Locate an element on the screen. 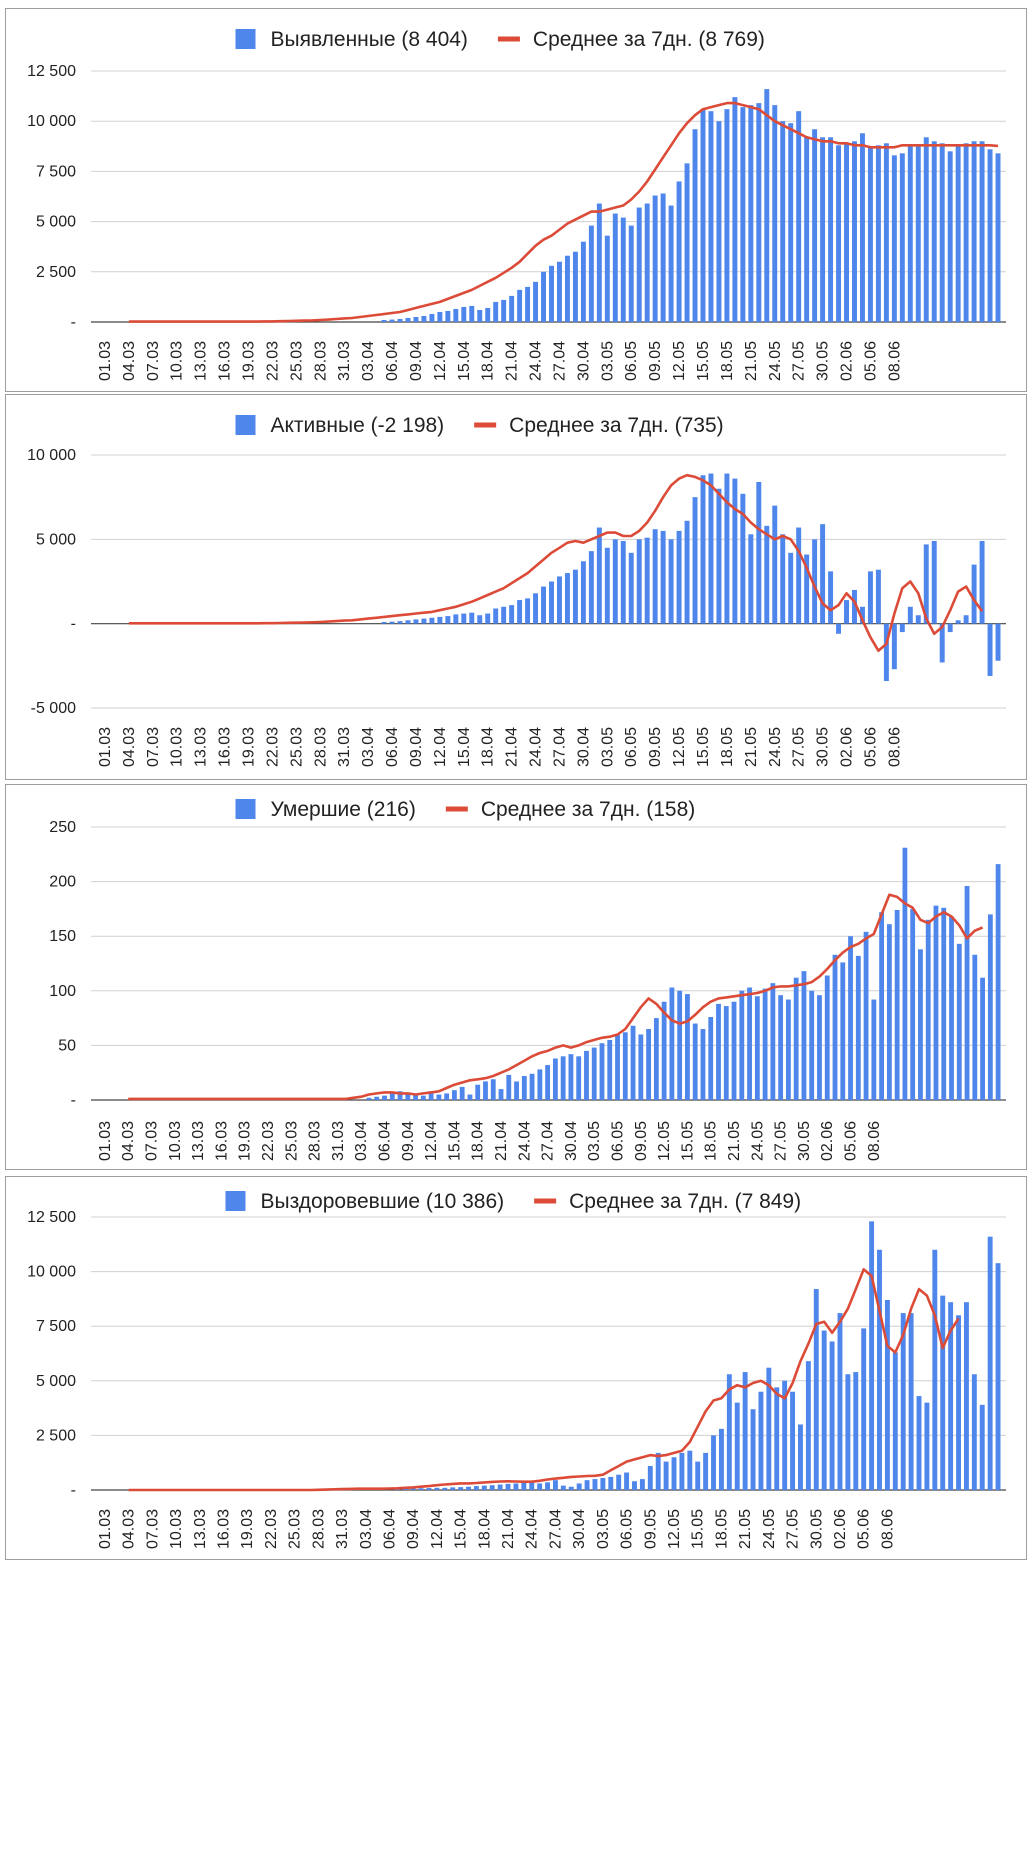  y-tick-label: -5 000 is located at coordinates (53, 708).